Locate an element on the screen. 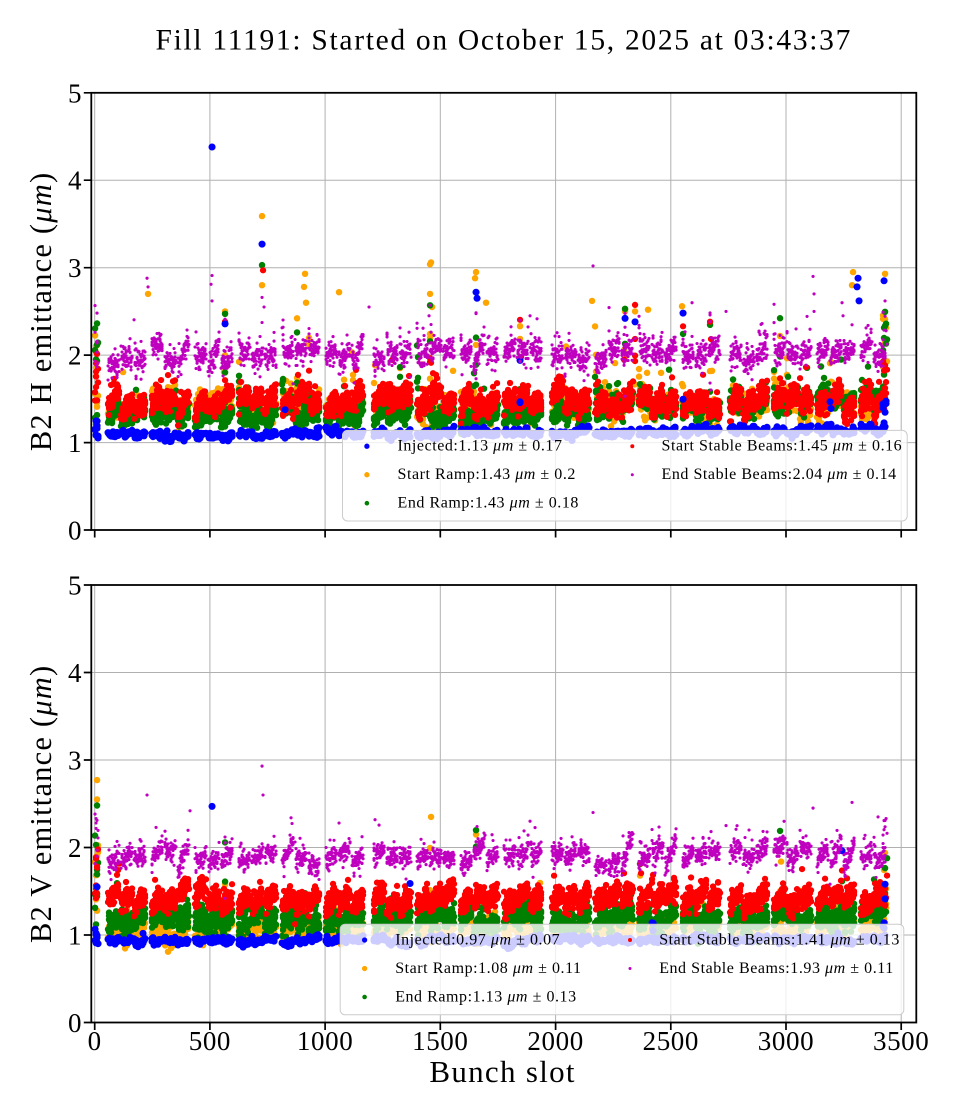 The width and height of the screenshot is (960, 1120). svg-text: 2500 is located at coordinates (671, 1041).